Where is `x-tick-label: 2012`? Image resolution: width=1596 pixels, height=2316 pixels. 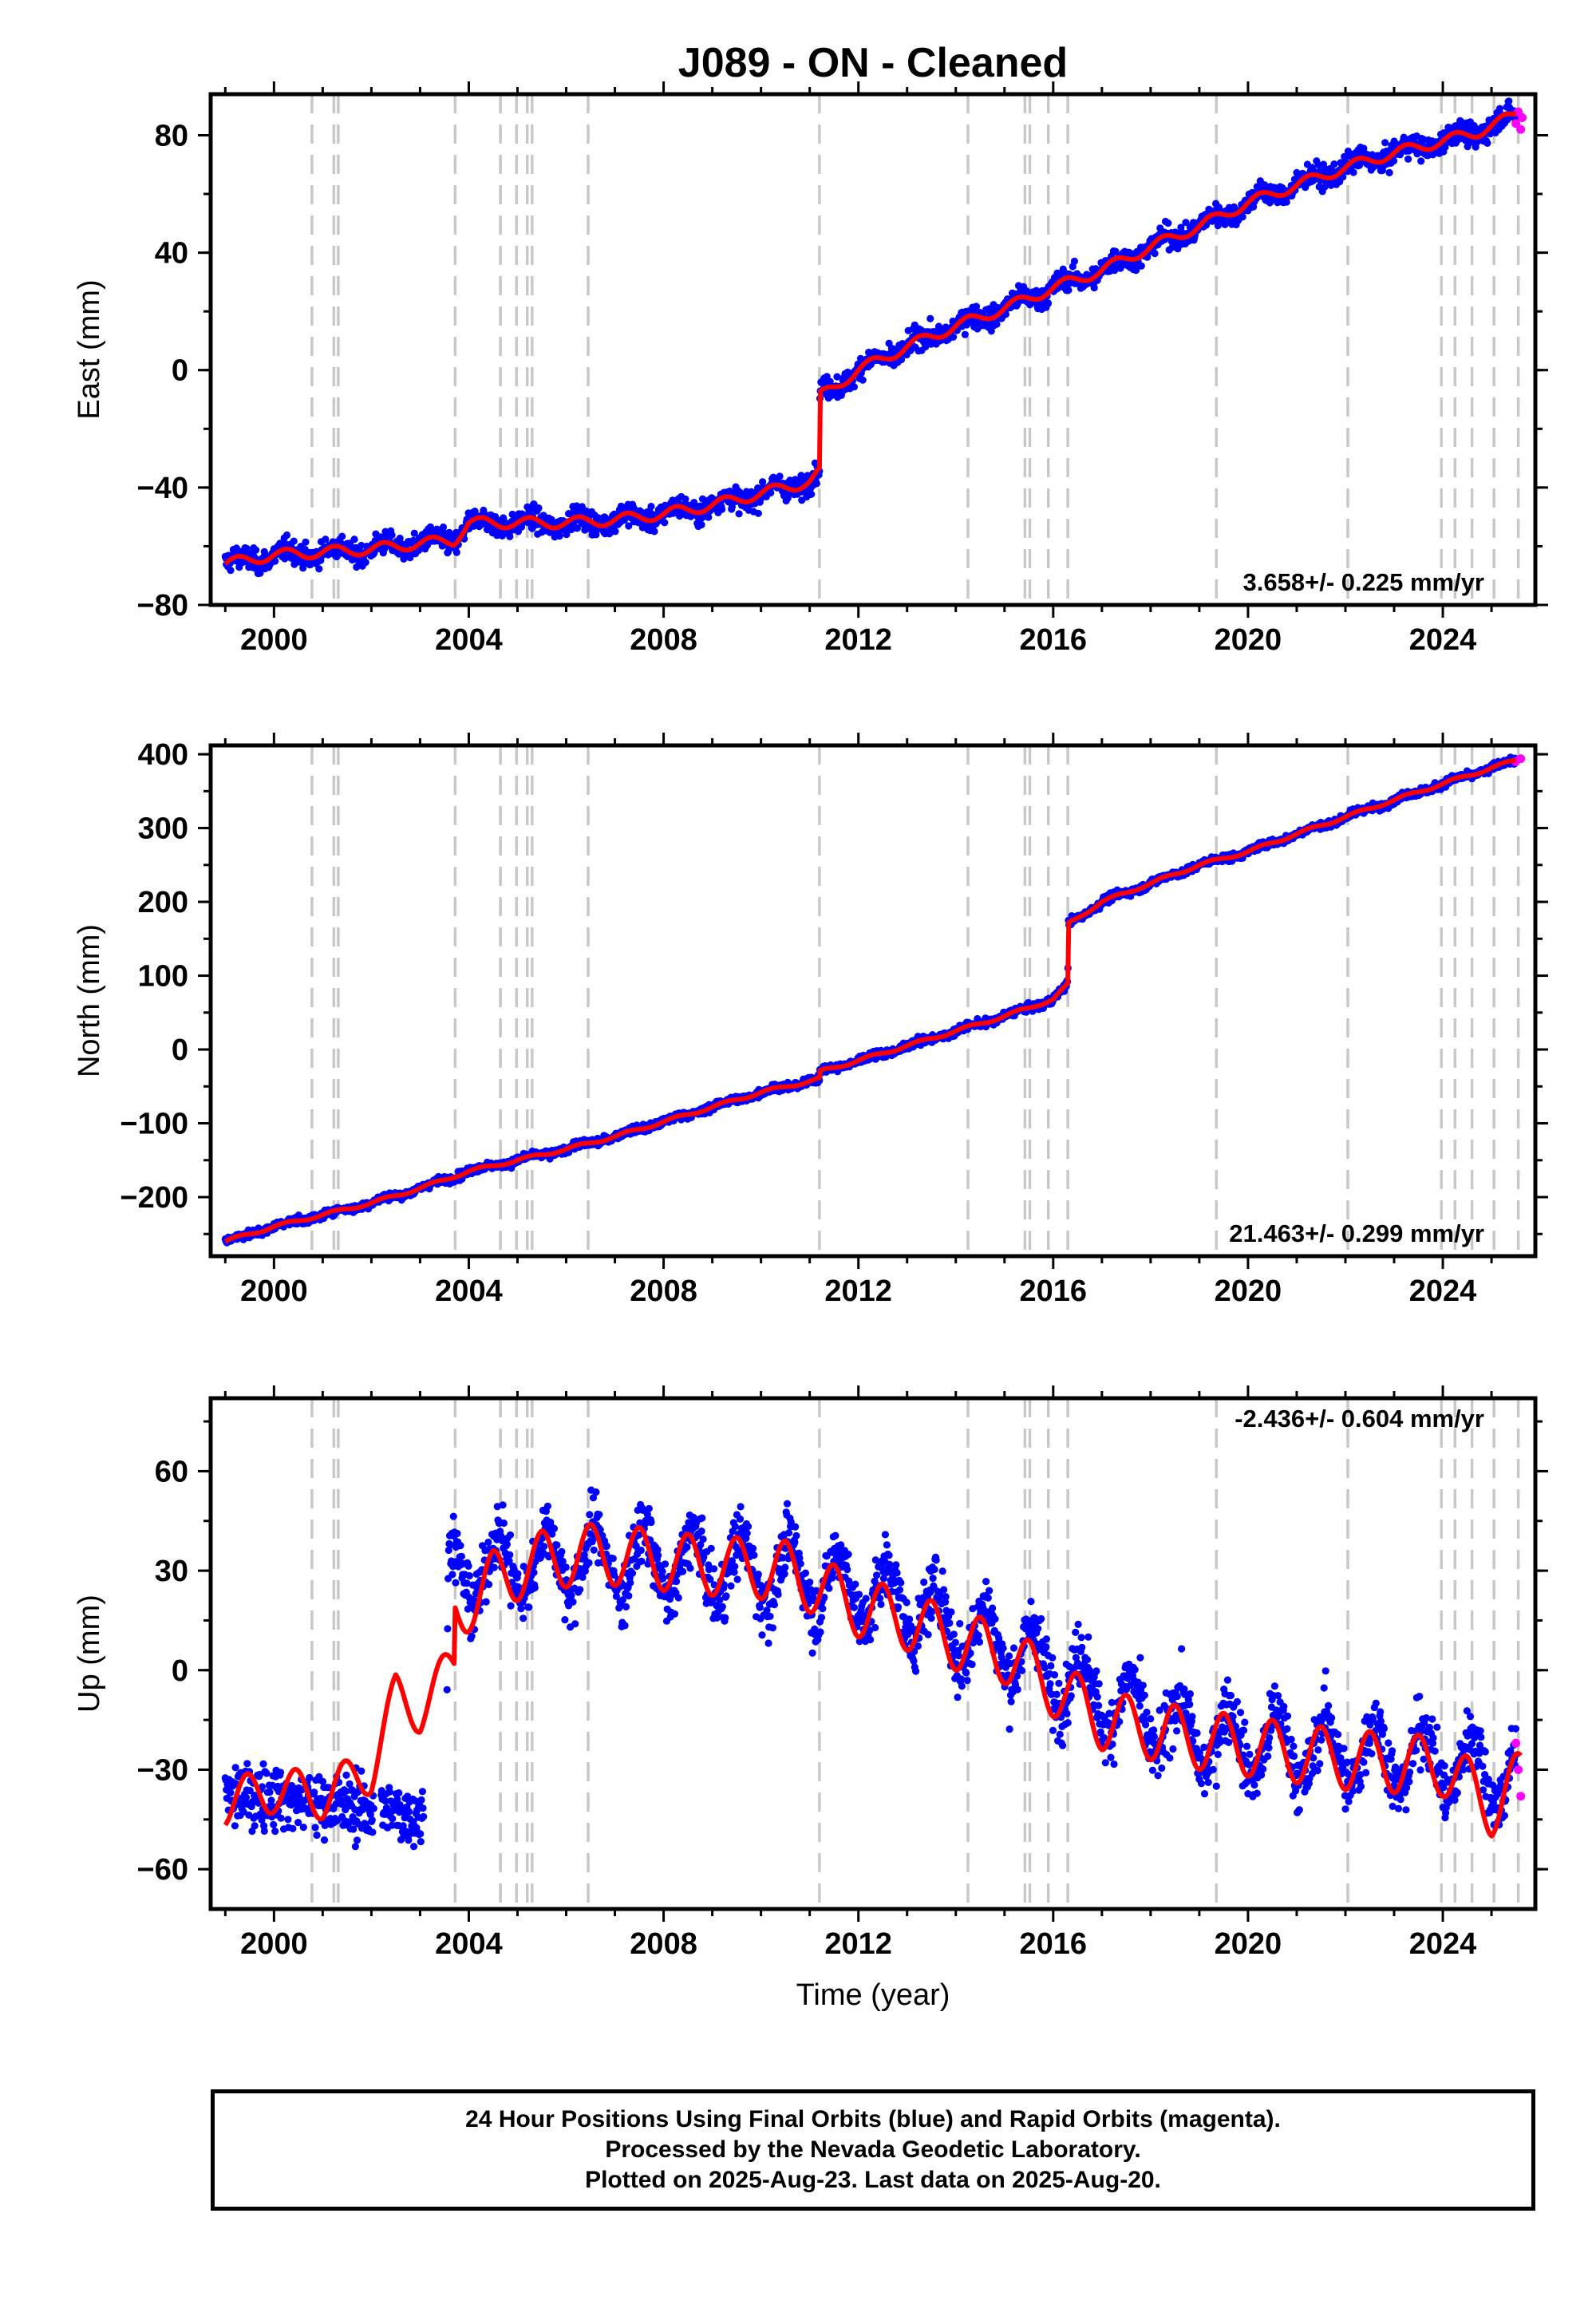
x-tick-label: 2012 is located at coordinates (858, 640).